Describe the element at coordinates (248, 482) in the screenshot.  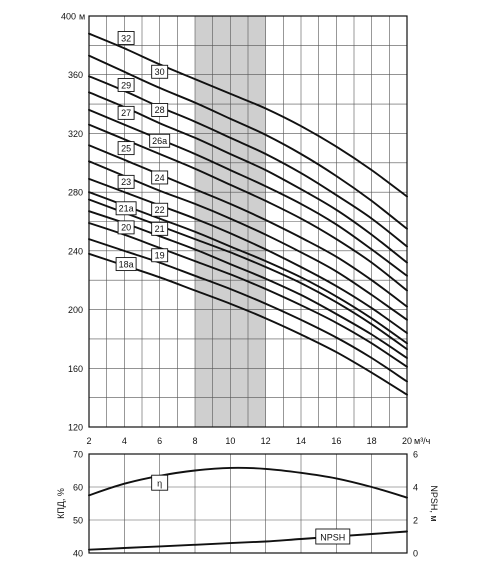
I see `efficiency-curve` at that location.